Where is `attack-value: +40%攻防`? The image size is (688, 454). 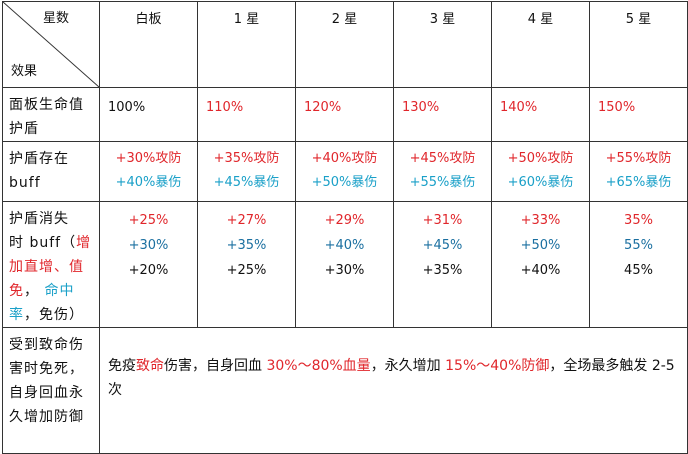 attack-value: +40%攻防 is located at coordinates (344, 158).